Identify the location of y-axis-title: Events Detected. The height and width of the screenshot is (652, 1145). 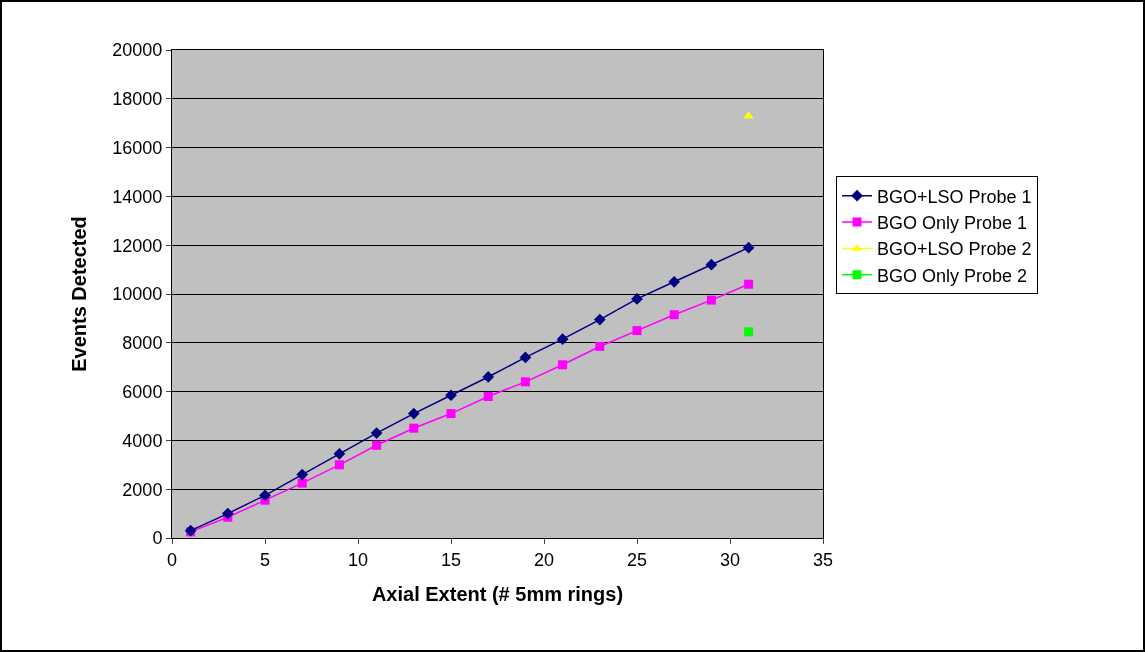
(78, 294).